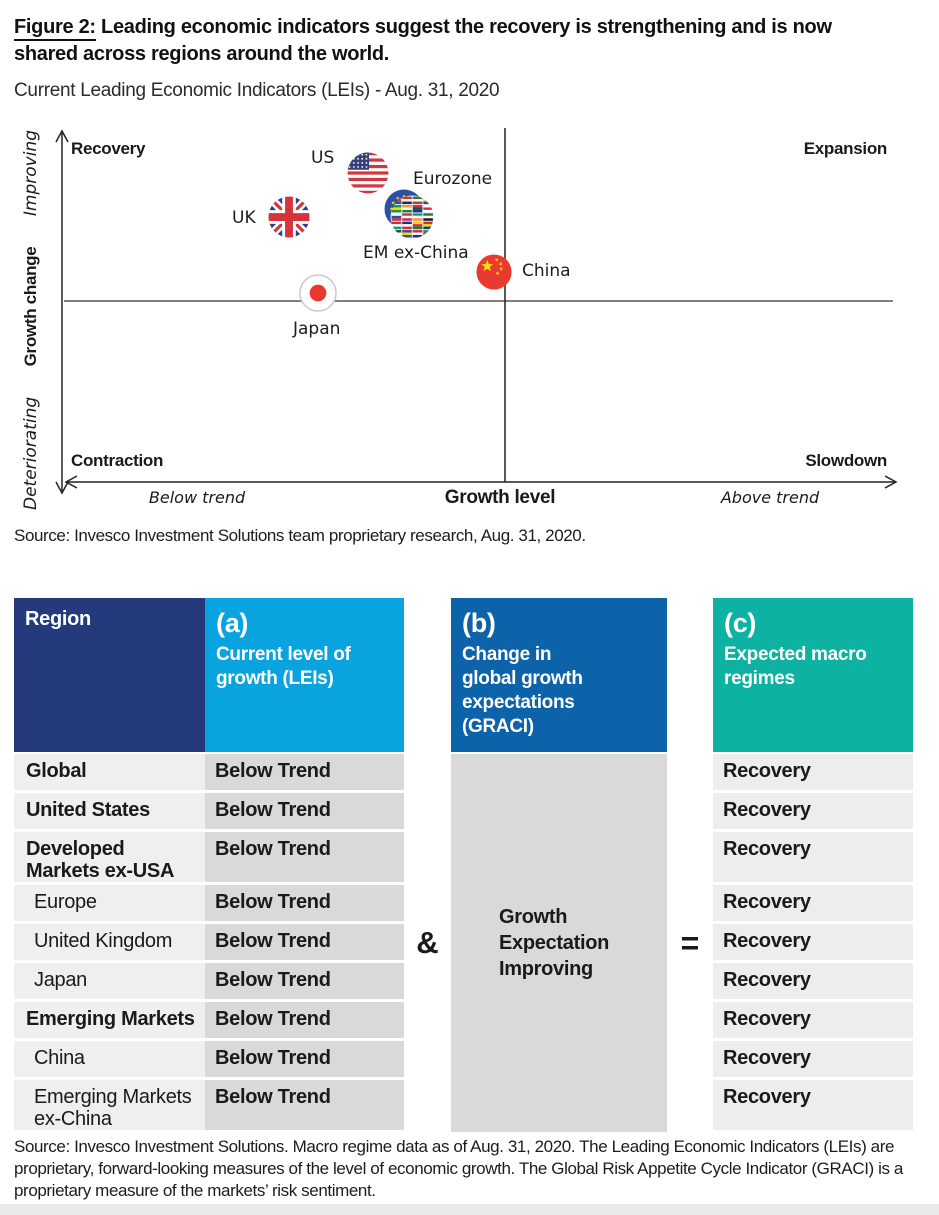 The height and width of the screenshot is (1215, 939). Describe the element at coordinates (31, 453) in the screenshot. I see `y-axis-bottom-label: Deteriorating` at that location.